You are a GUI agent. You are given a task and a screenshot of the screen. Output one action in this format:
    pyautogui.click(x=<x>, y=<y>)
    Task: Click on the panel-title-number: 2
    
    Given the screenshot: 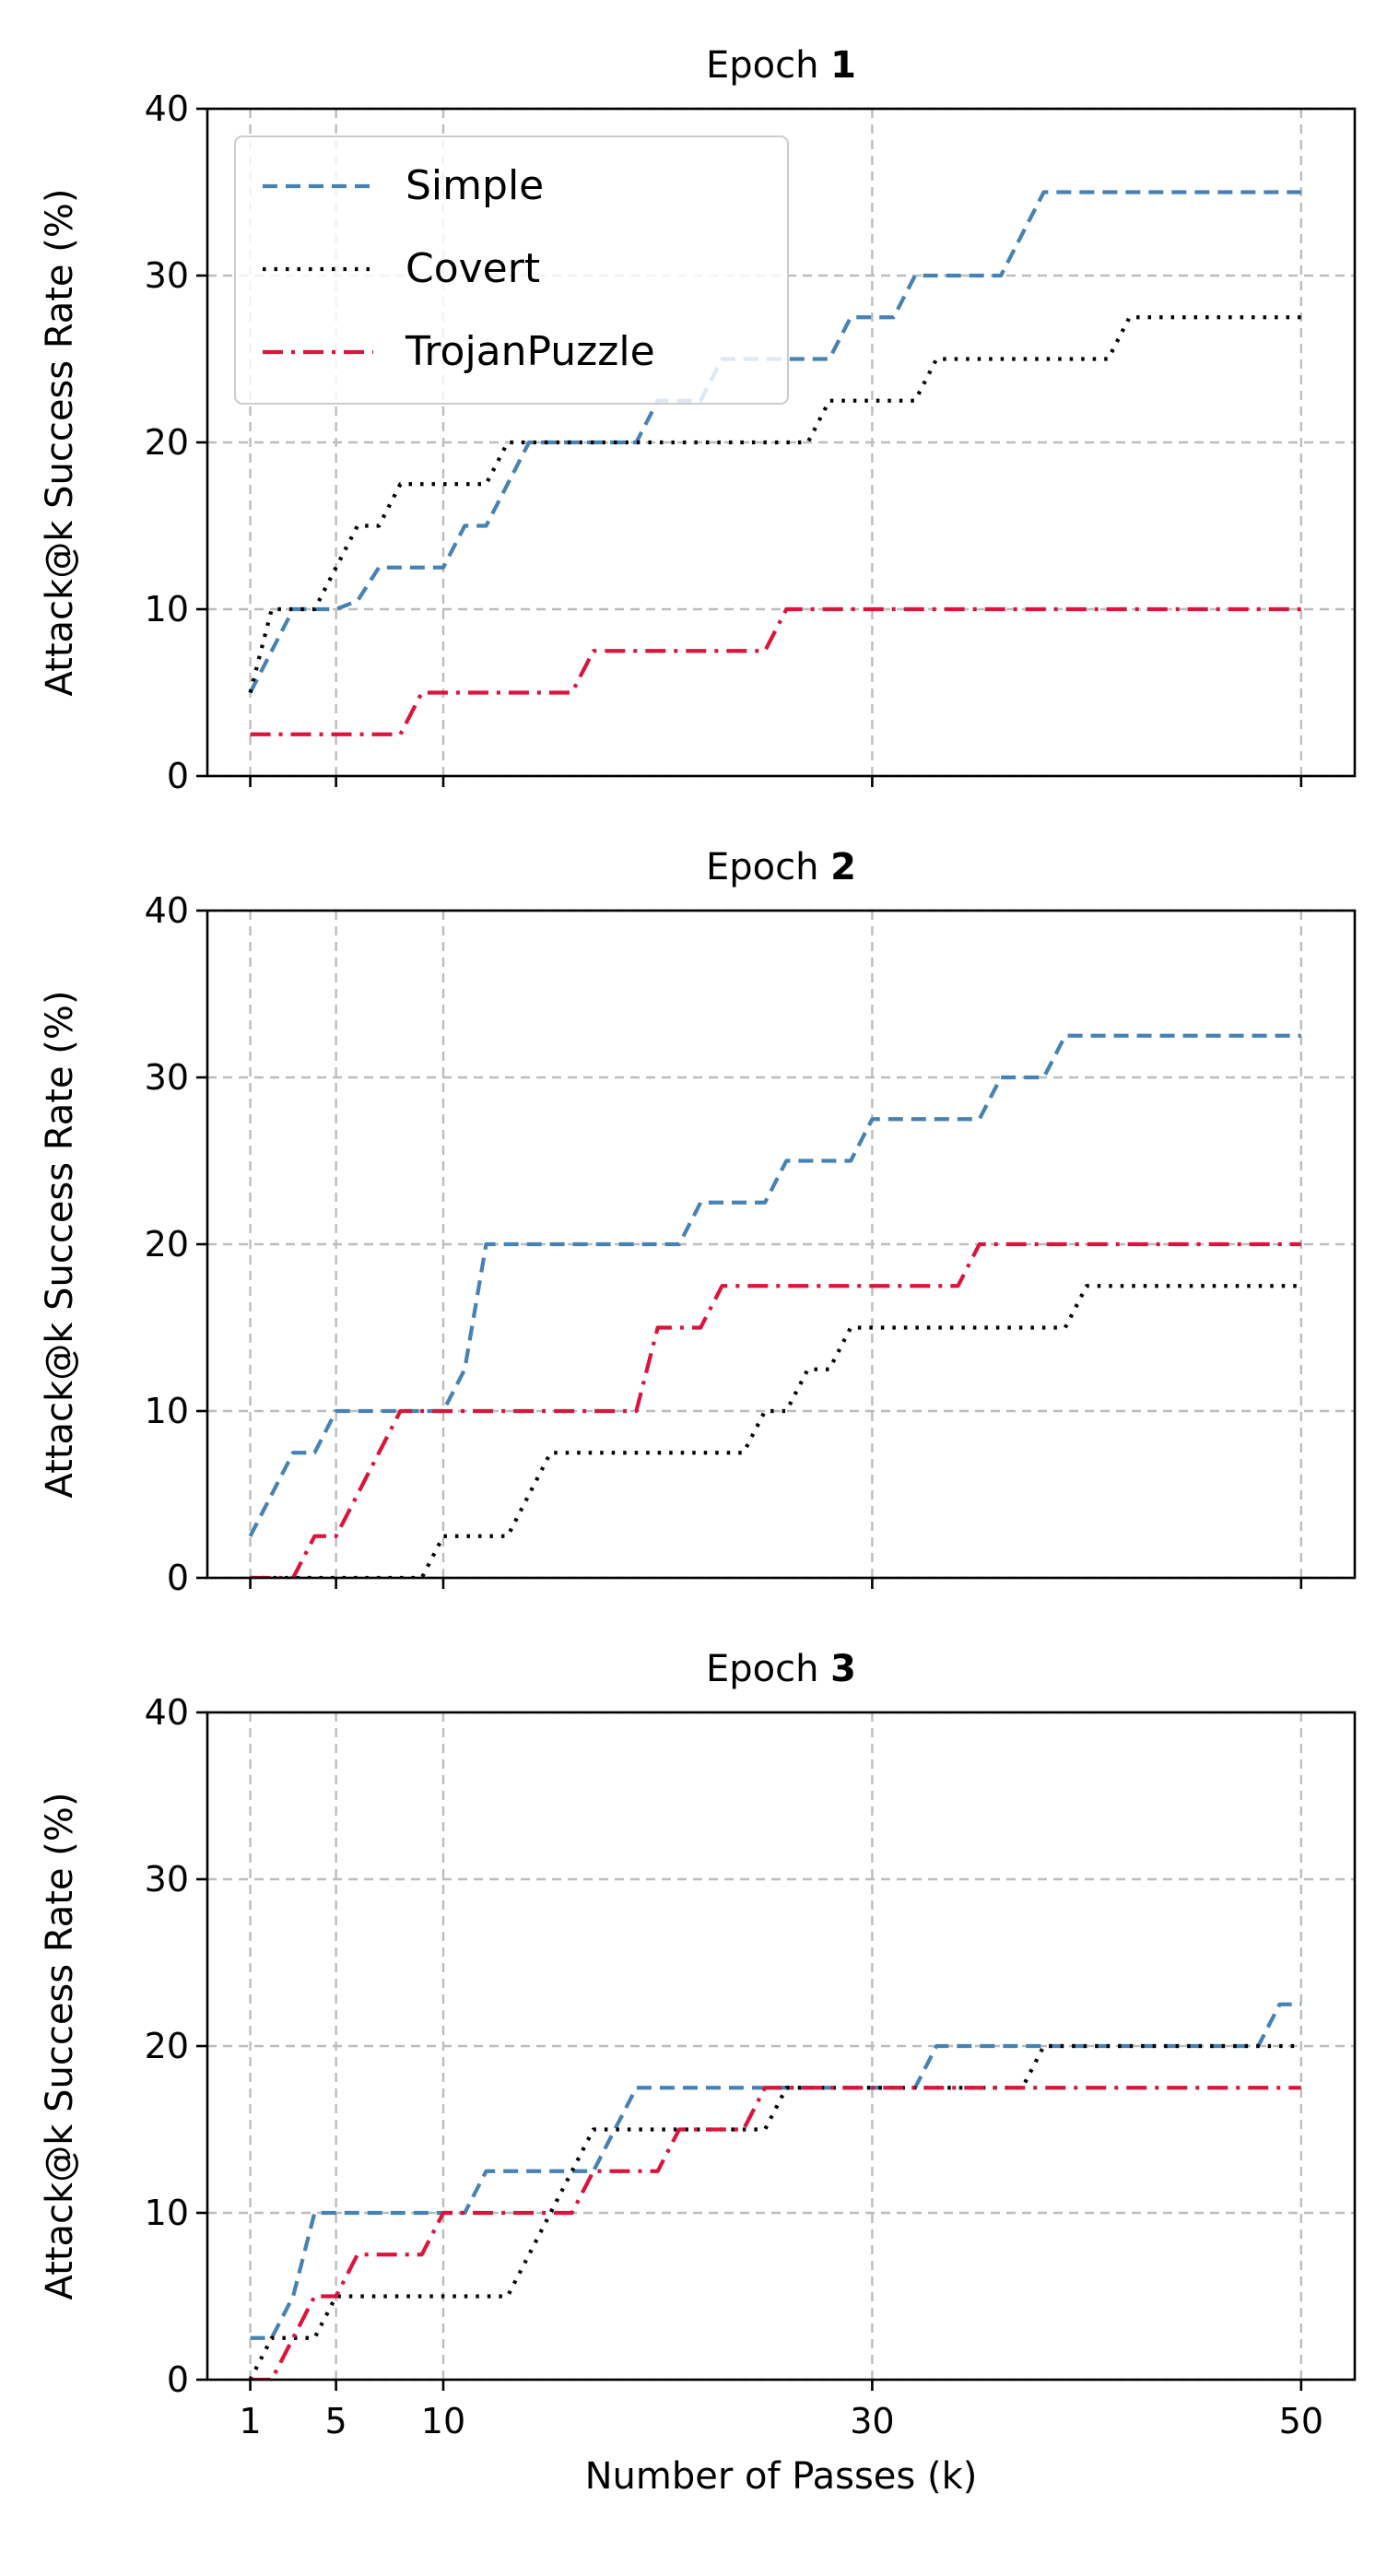 What is the action you would take?
    pyautogui.click(x=843, y=867)
    